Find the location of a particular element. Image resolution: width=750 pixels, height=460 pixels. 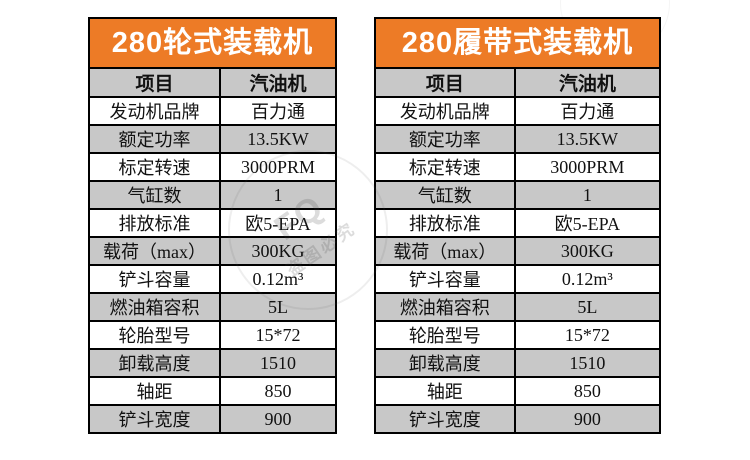

table-title-banner: 280履带式装载机 is located at coordinates (517, 42).